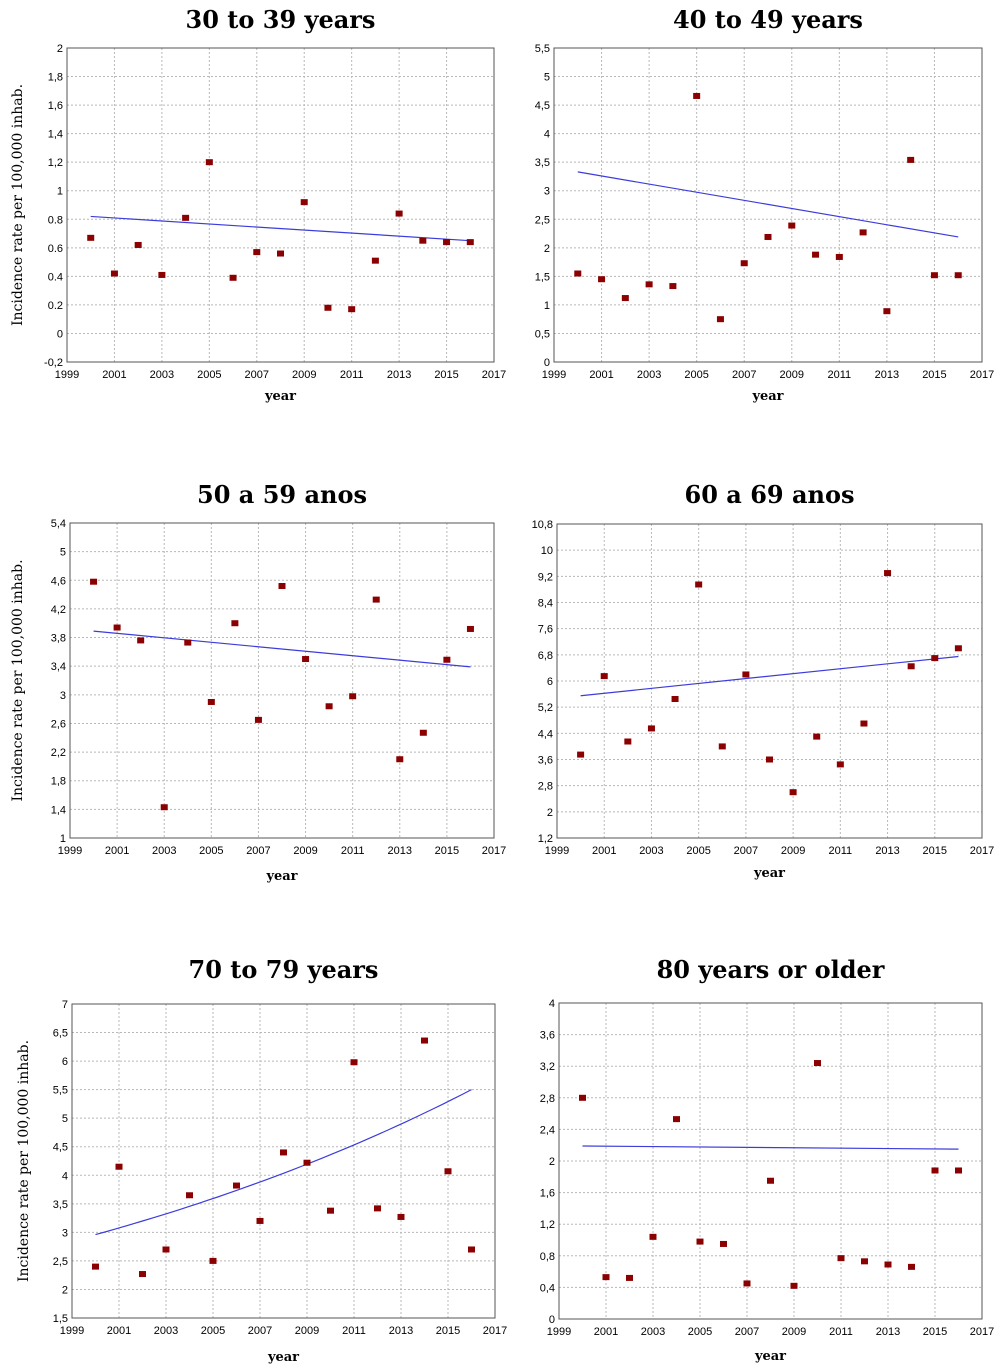  Describe the element at coordinates (307, 1331) in the screenshot. I see `x-tick-label: 2009` at that location.